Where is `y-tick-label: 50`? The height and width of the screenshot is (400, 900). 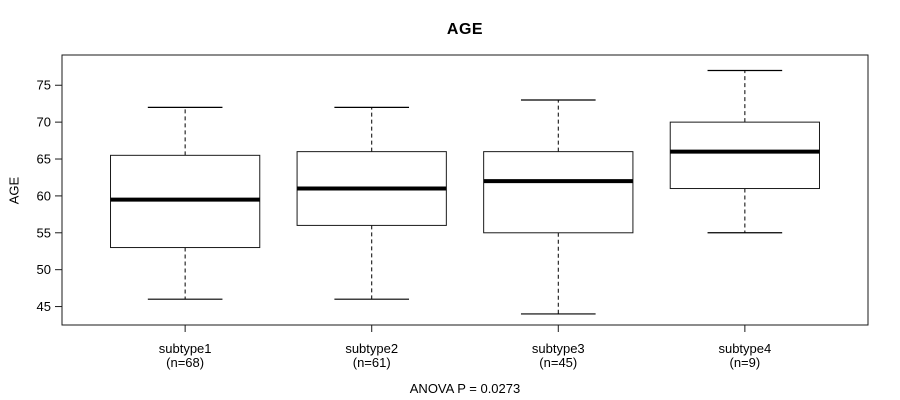 y-tick-label: 50 is located at coordinates (44, 269).